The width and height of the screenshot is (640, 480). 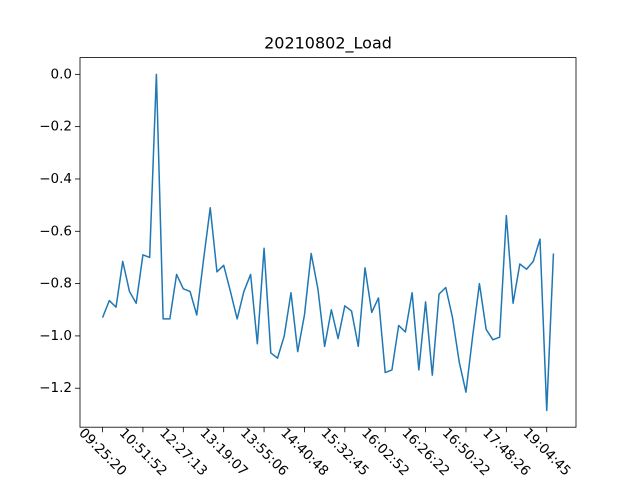 I want to click on y-tick-label: −1.0, so click(x=55, y=336).